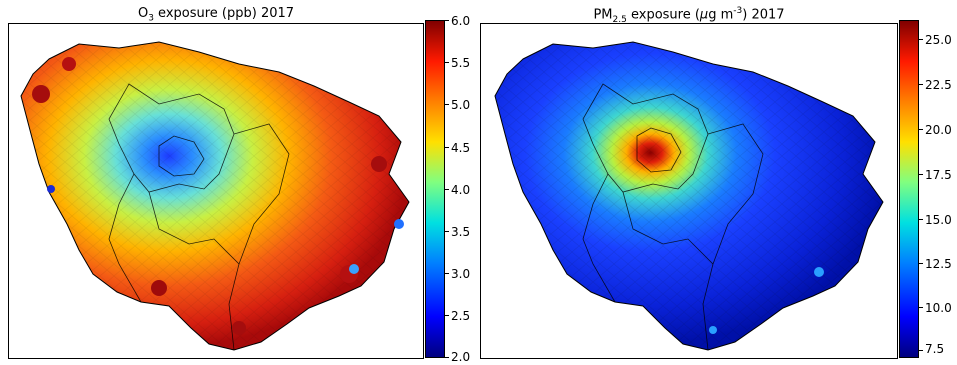 The width and height of the screenshot is (957, 365). Describe the element at coordinates (673, 217) in the screenshot. I see `pm25-department-borders` at that location.